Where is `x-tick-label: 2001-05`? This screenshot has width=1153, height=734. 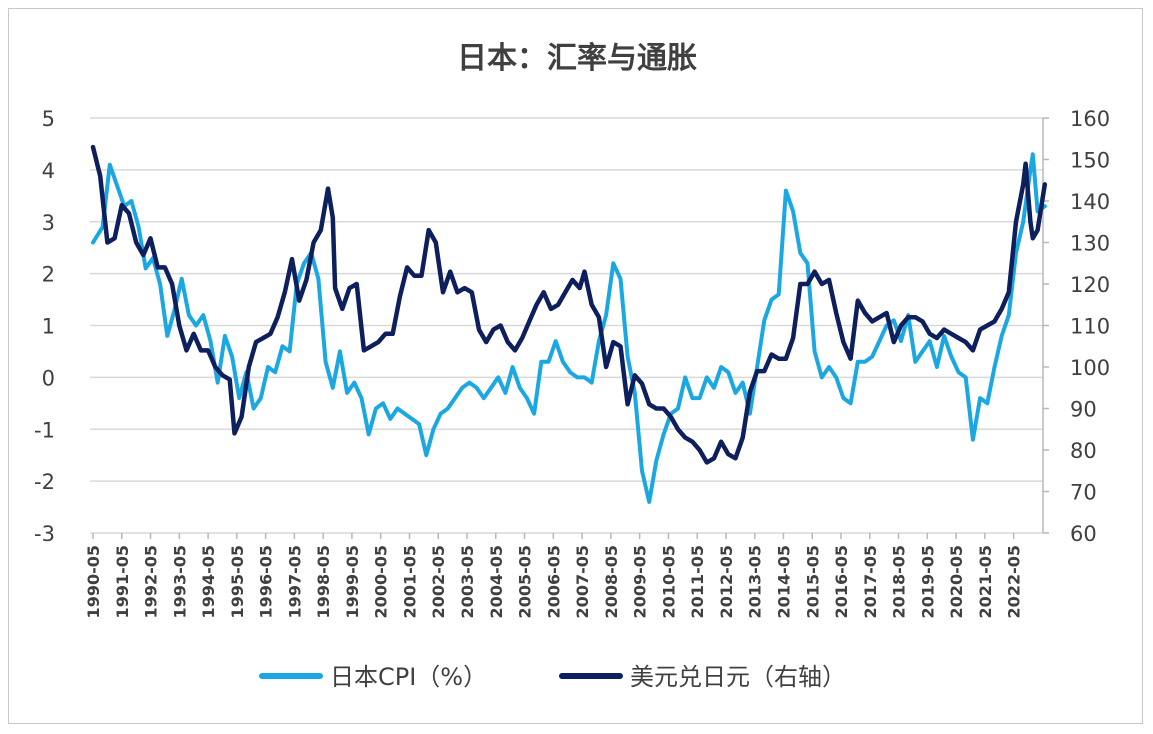 x-tick-label: 2001-05 is located at coordinates (409, 581).